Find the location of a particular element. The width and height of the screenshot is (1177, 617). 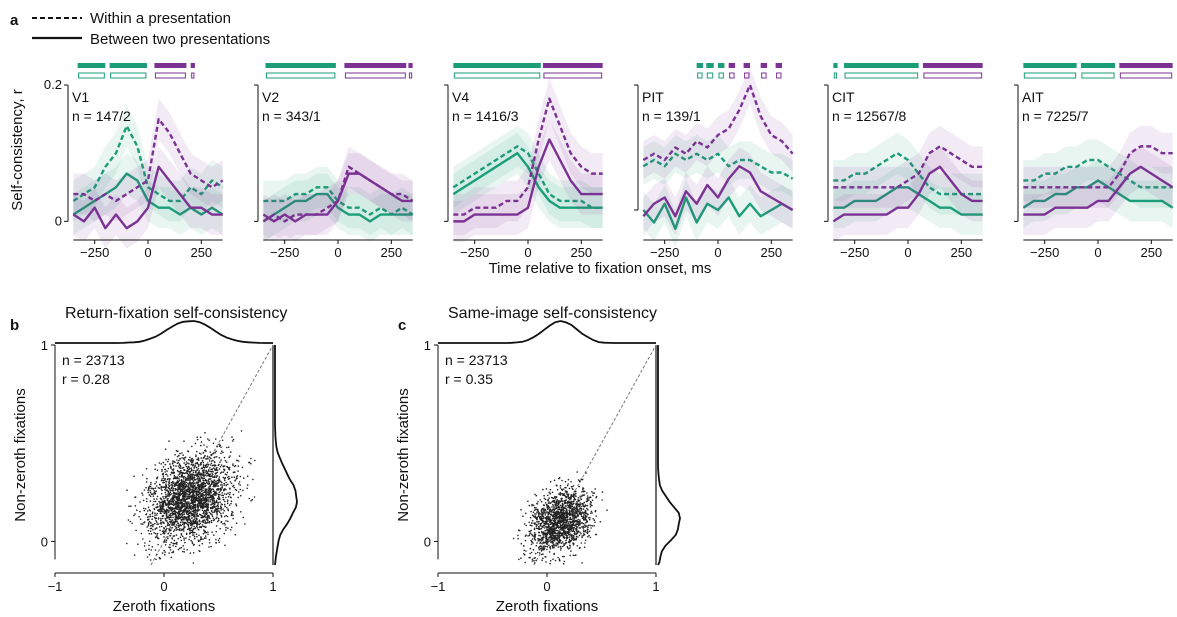

n-label: n = 7225/7 is located at coordinates (1055, 116).